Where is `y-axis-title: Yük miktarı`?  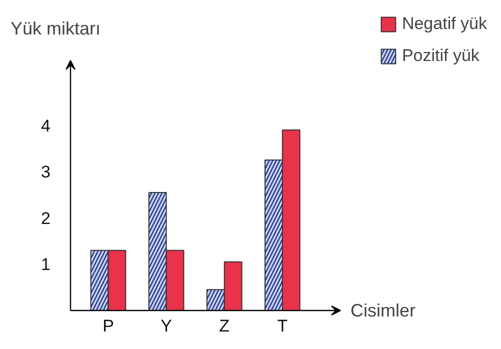 y-axis-title: Yük miktarı is located at coordinates (55, 28).